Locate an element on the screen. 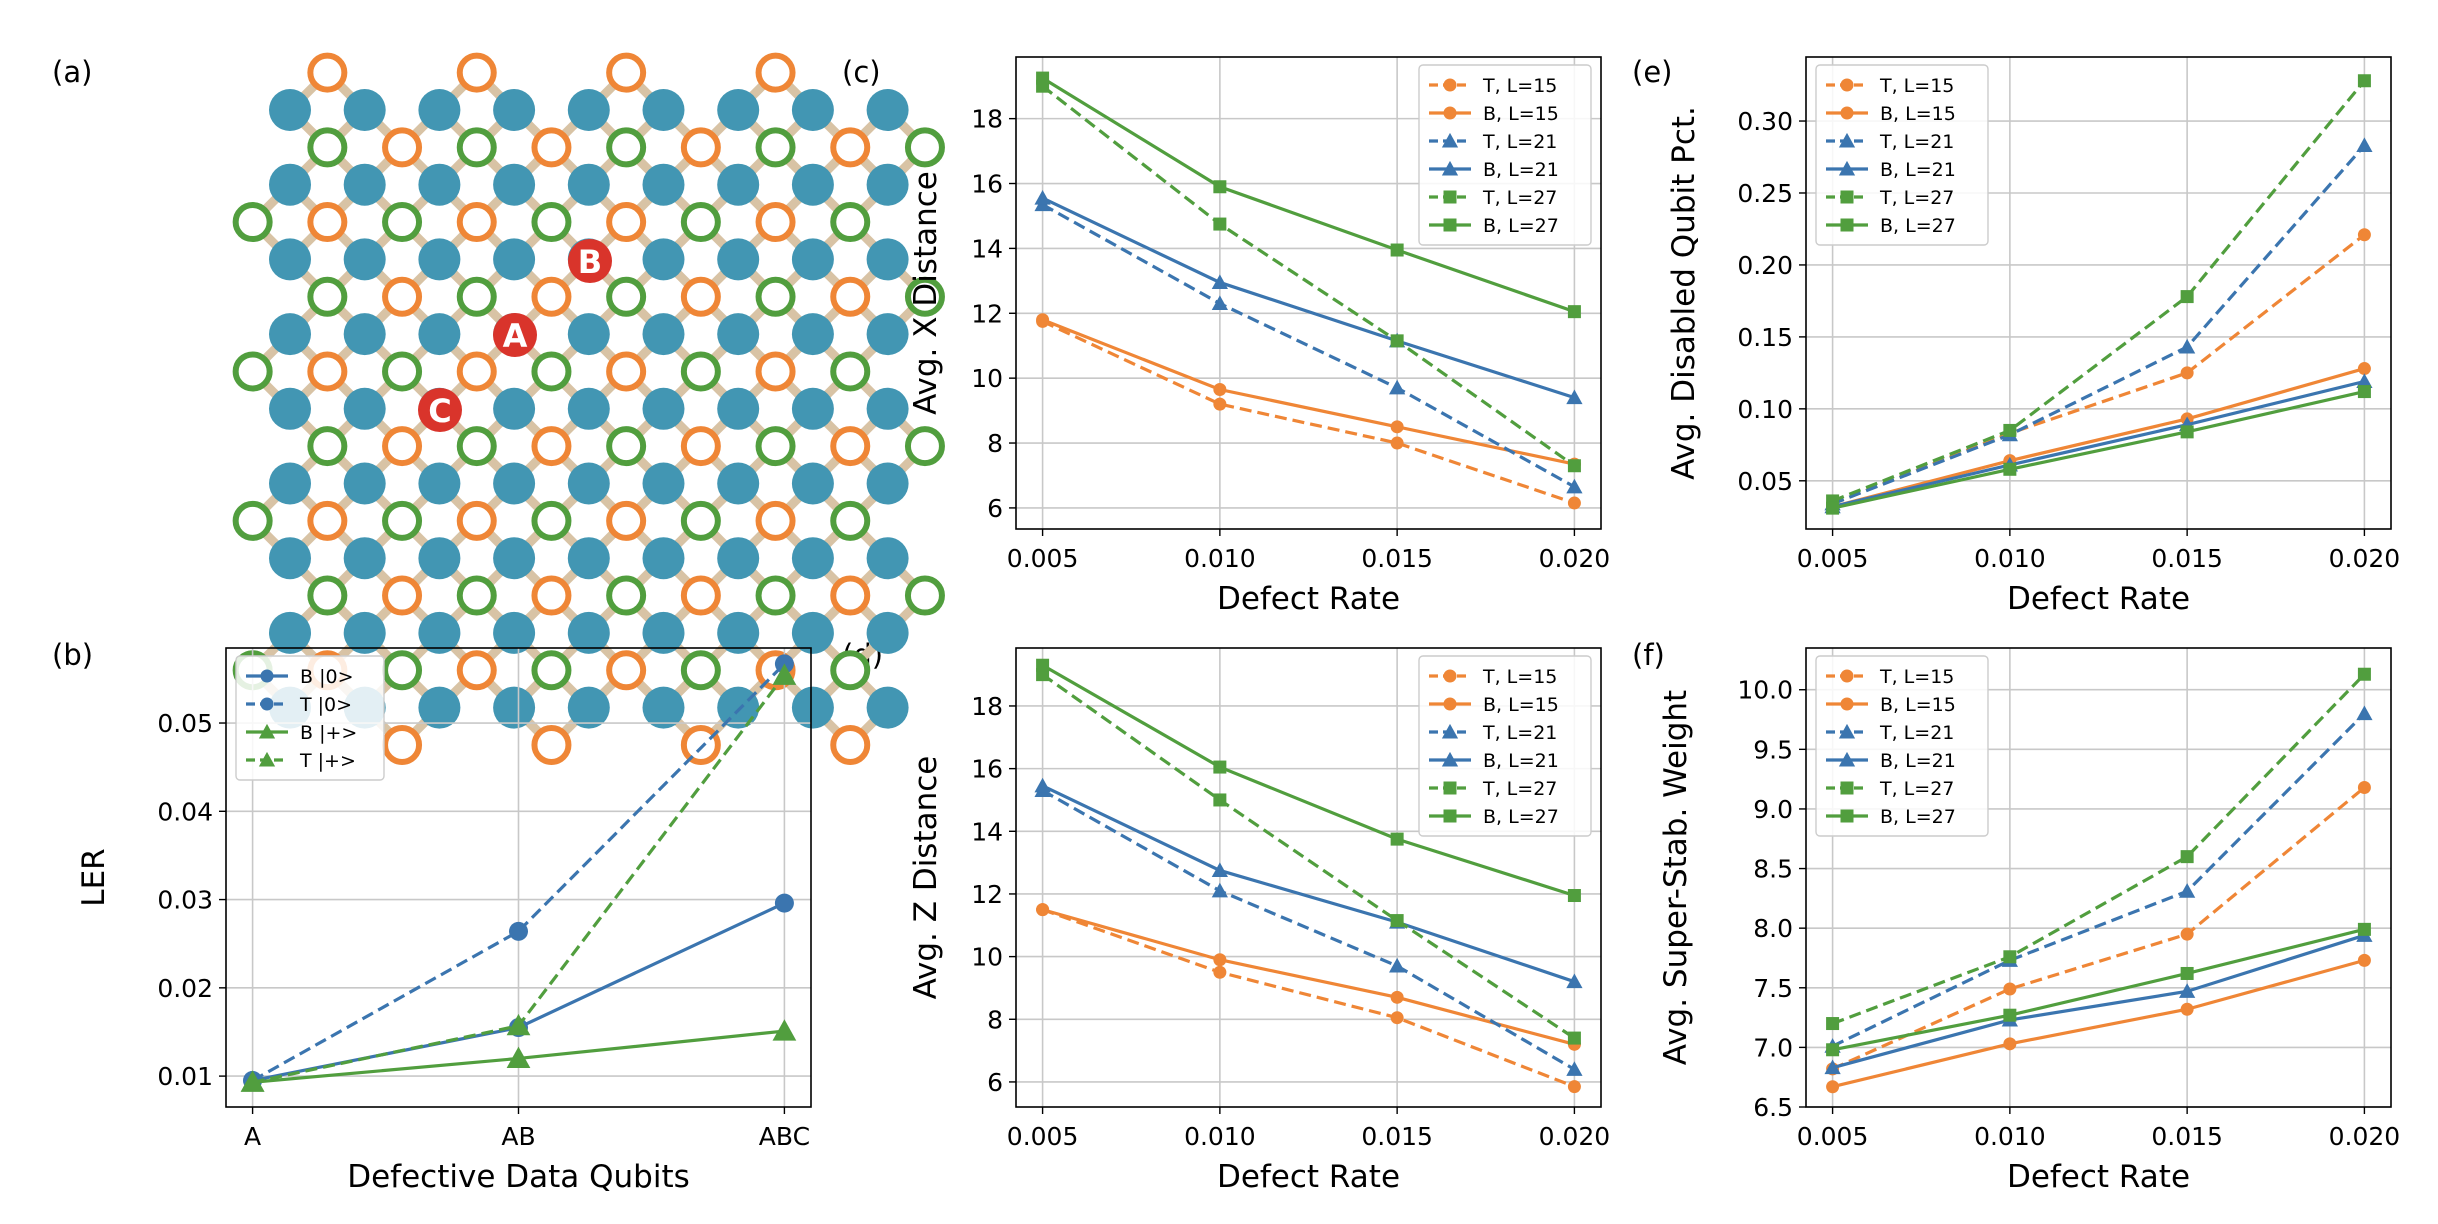  y-tick-label: 10 is located at coordinates (987, 957).